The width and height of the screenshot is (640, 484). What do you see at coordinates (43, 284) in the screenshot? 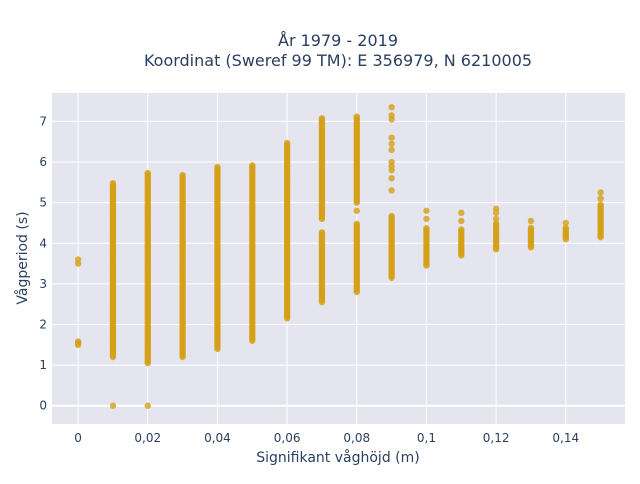
I see `y-tick-label: 3` at bounding box center [43, 284].